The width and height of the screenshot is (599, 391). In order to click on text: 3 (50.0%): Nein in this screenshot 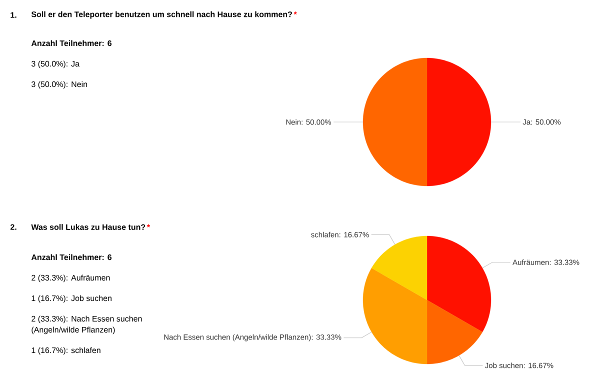, I will do `click(59, 85)`.